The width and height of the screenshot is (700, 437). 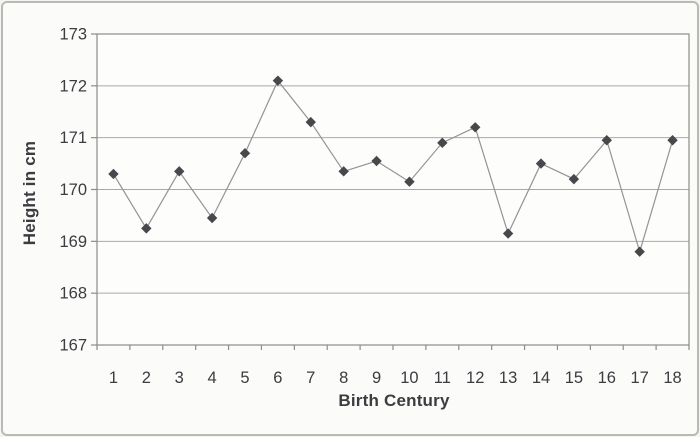 I want to click on y-tick-label: 171, so click(x=73, y=138).